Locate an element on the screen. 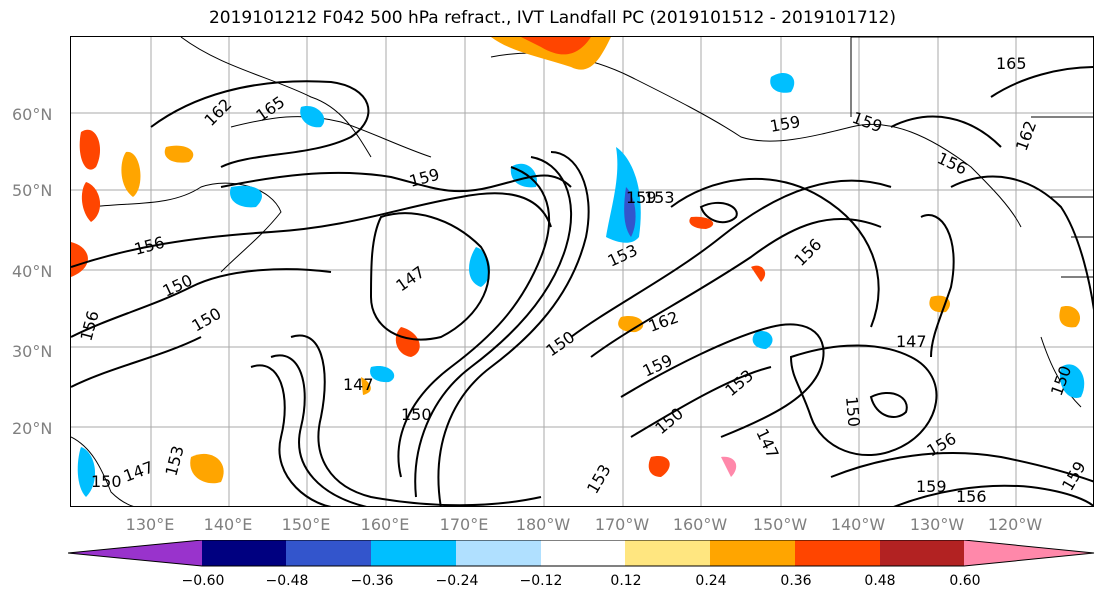  lon-label-140w: 140°W is located at coordinates (858, 524).